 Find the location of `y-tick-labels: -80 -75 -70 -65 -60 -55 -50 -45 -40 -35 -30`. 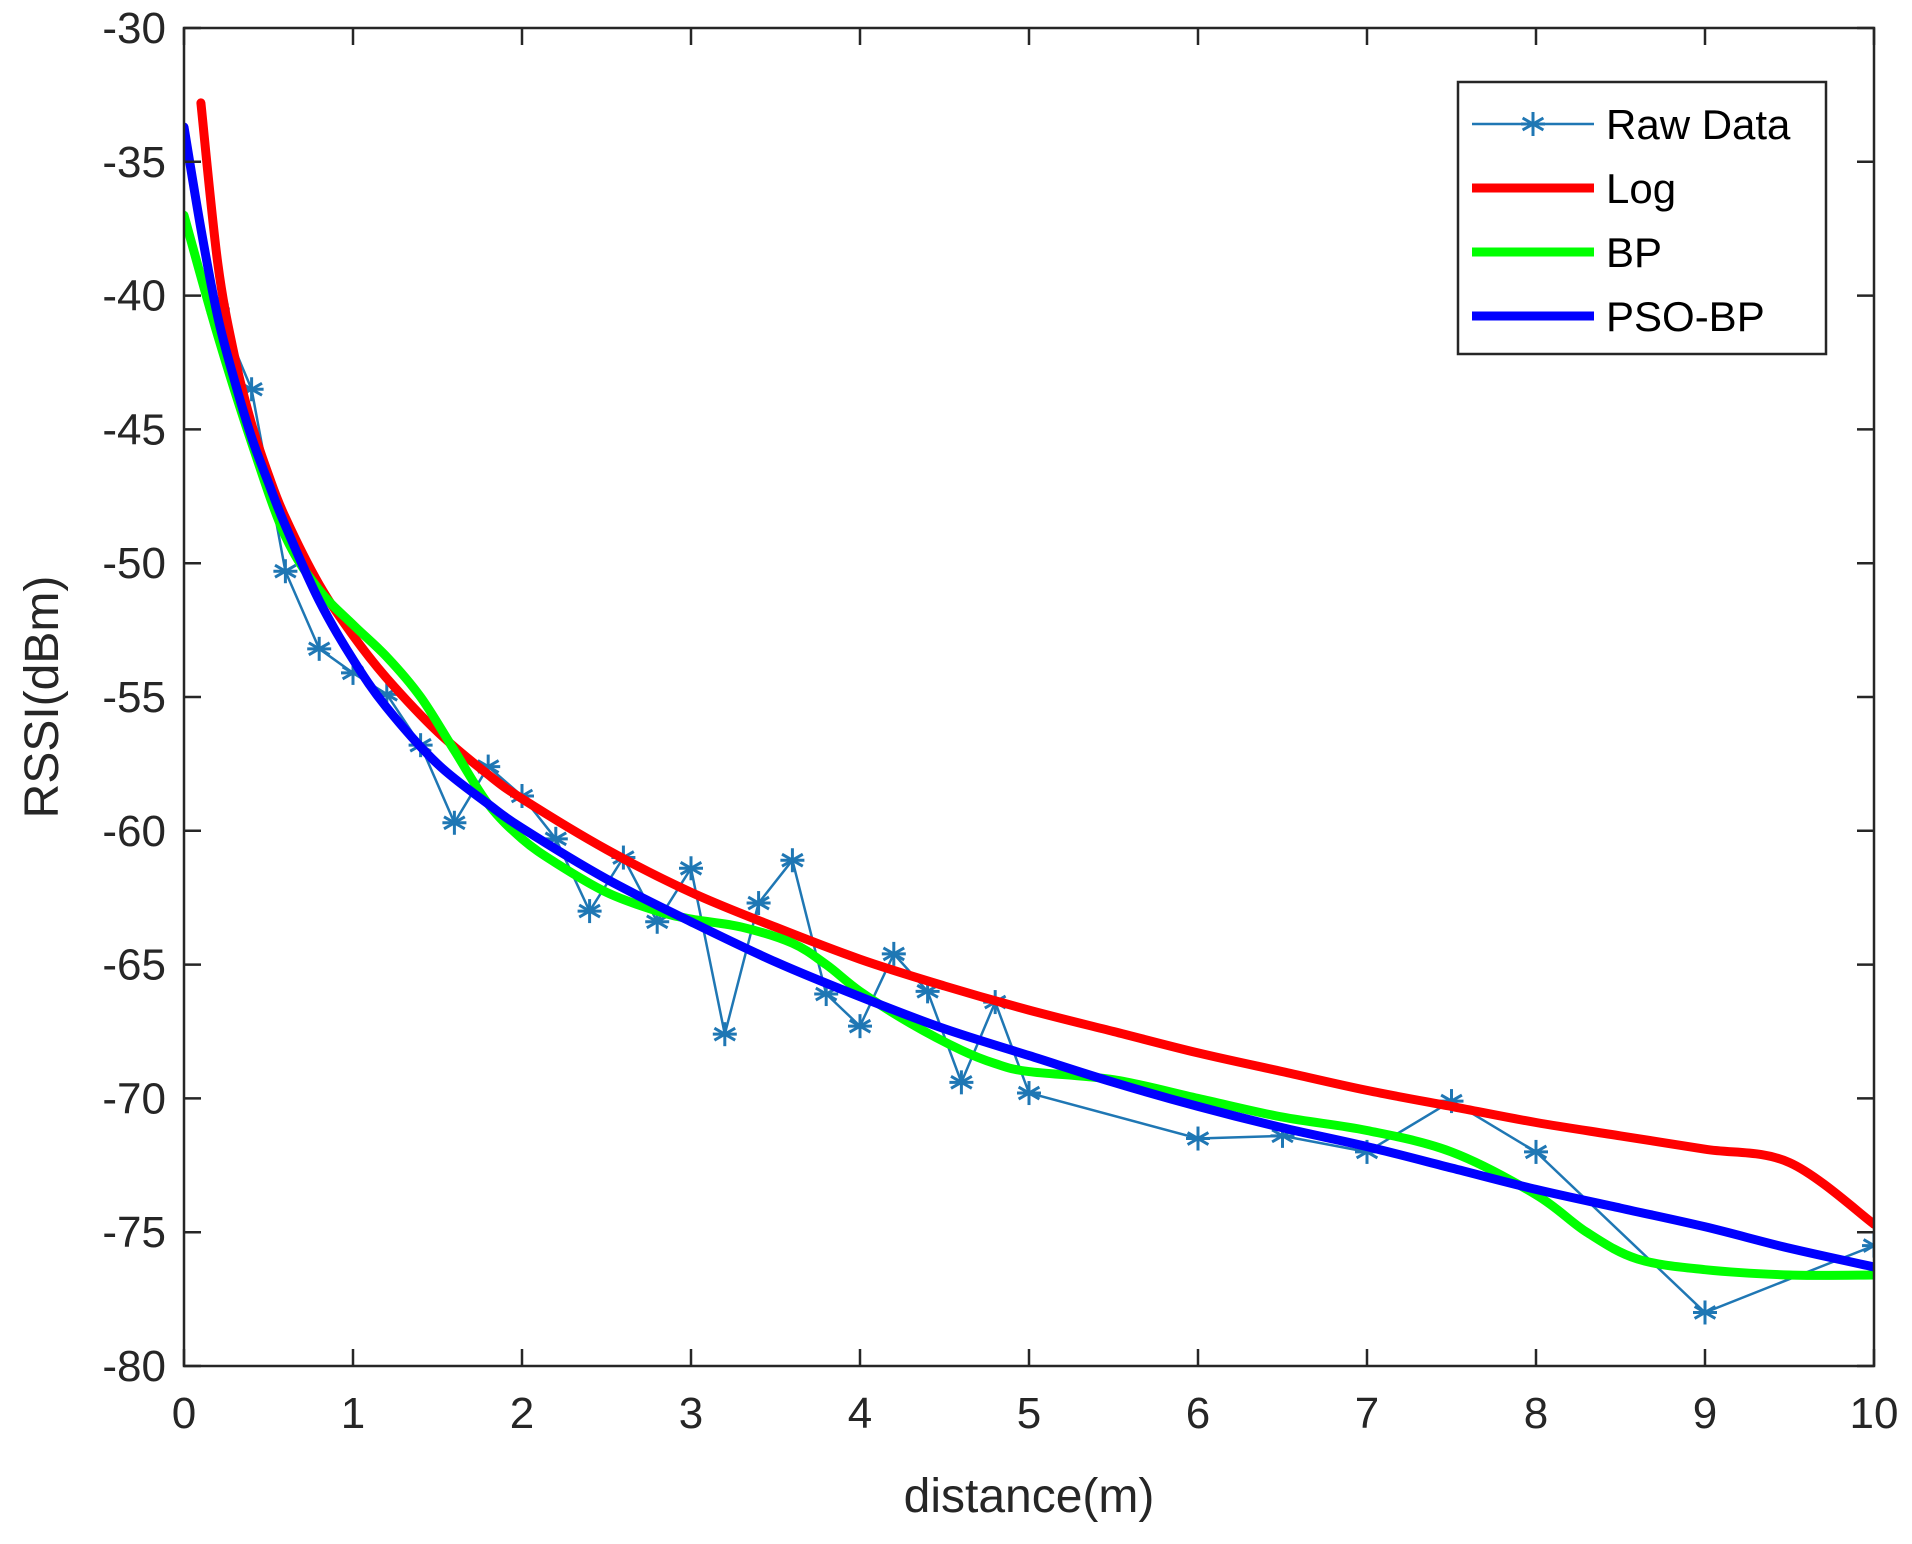

y-tick-labels: -80 -75 -70 -65 -60 -55 -50 -45 -40 -35 -30 is located at coordinates (134, 697).